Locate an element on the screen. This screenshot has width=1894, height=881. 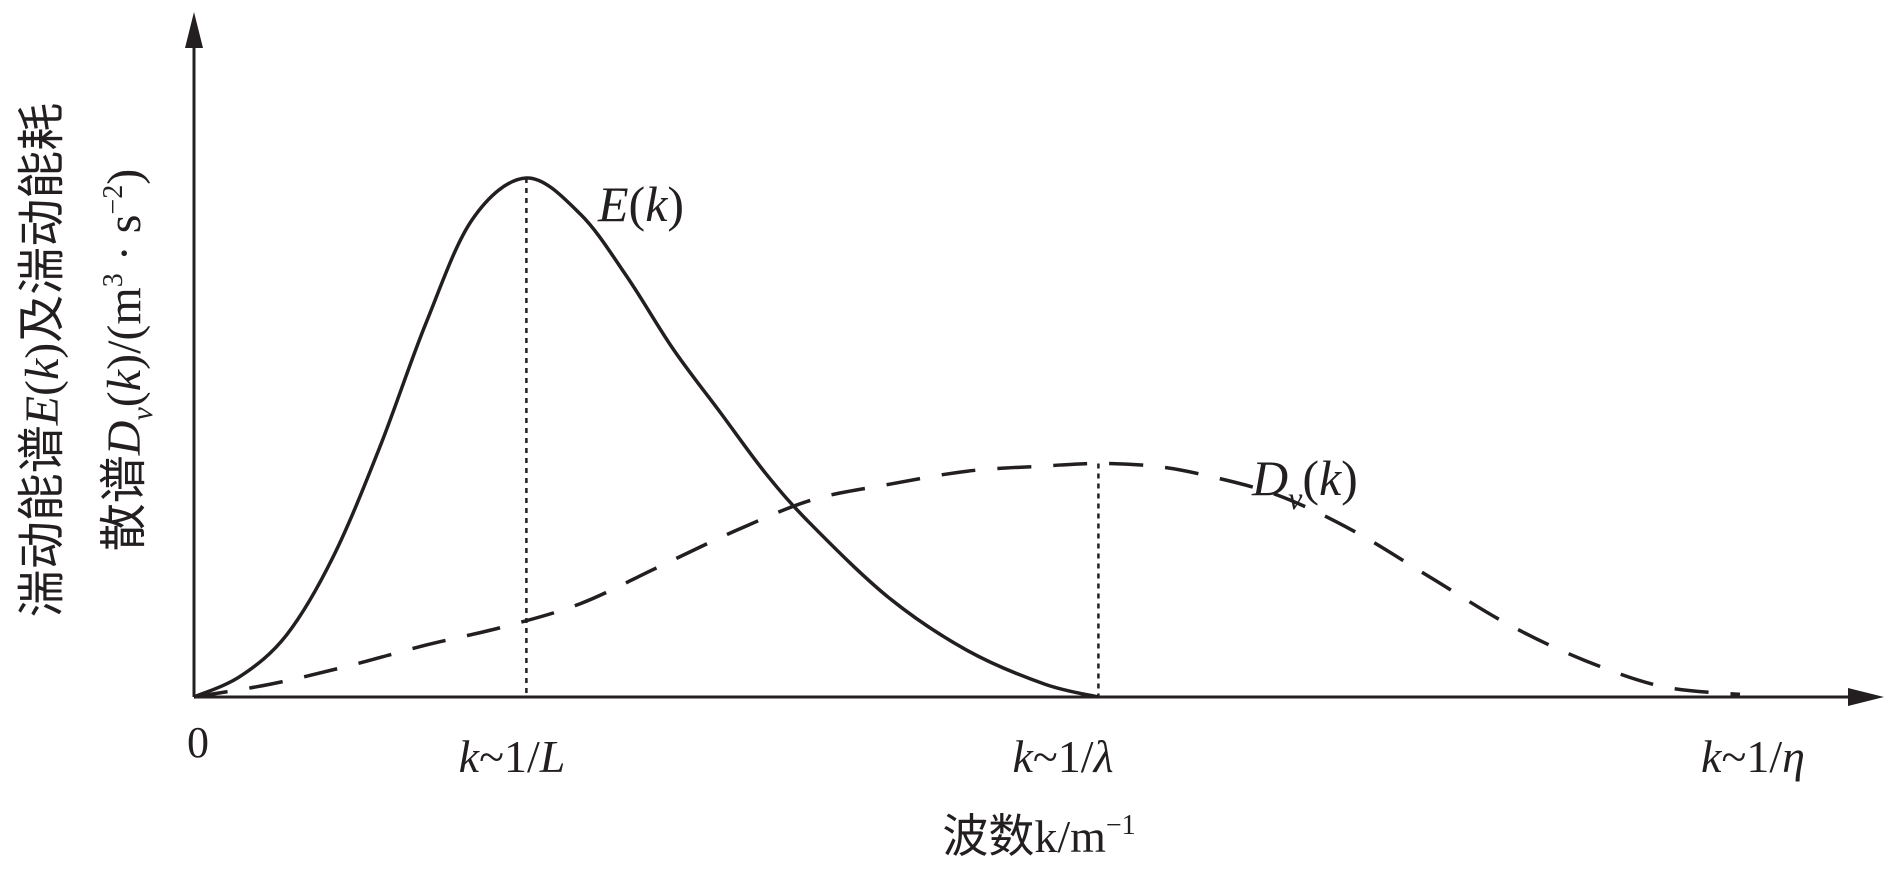
series-label-Dv: Dv(k) is located at coordinates (1304, 483).